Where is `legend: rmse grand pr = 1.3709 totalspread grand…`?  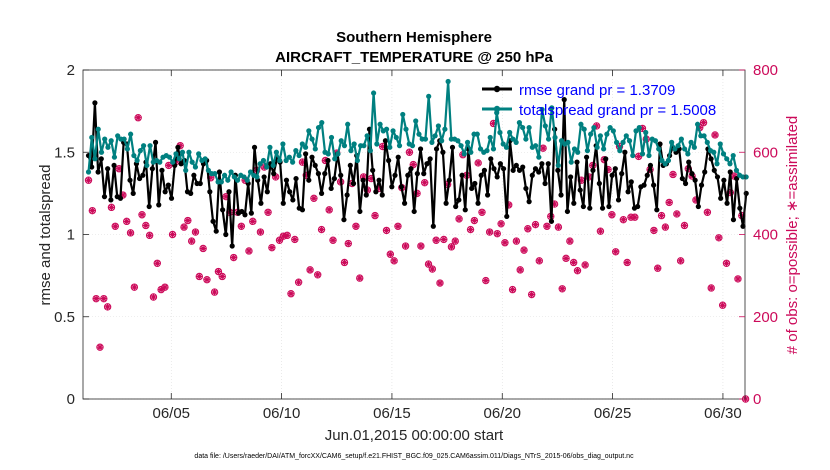
legend: rmse grand pr = 1.3709 totalspread grand… is located at coordinates (599, 100).